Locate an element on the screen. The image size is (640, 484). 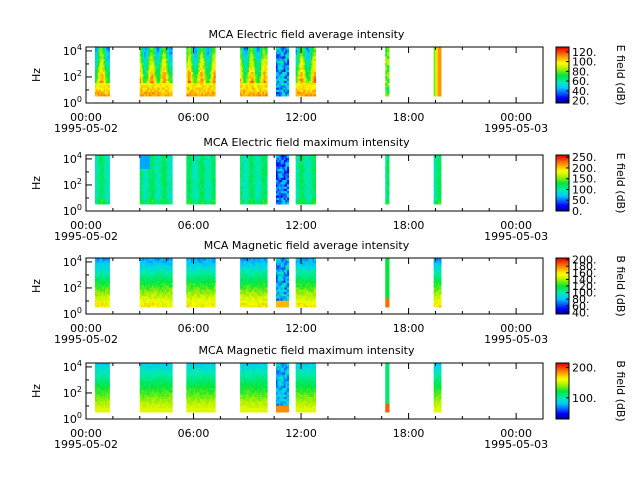
panel-title: MCA Electric field maximum intensity is located at coordinates (306, 142).